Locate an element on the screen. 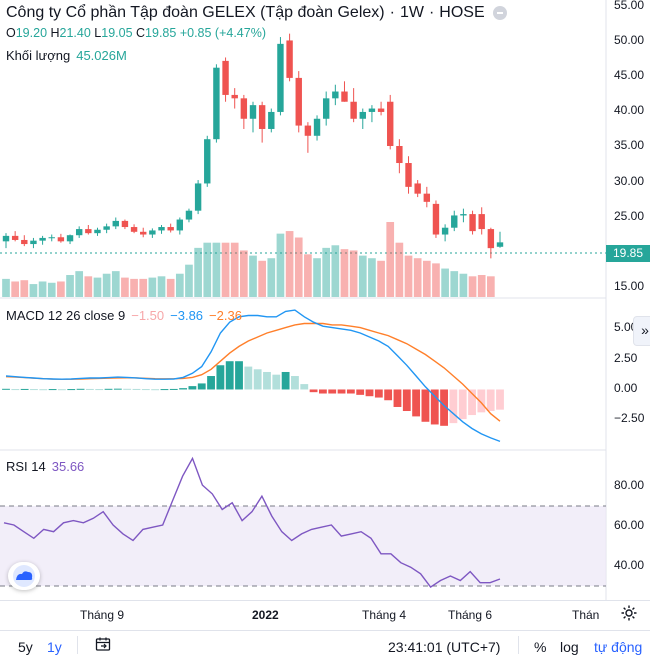 The height and width of the screenshot is (660, 650). volume-bars is located at coordinates (248, 259).